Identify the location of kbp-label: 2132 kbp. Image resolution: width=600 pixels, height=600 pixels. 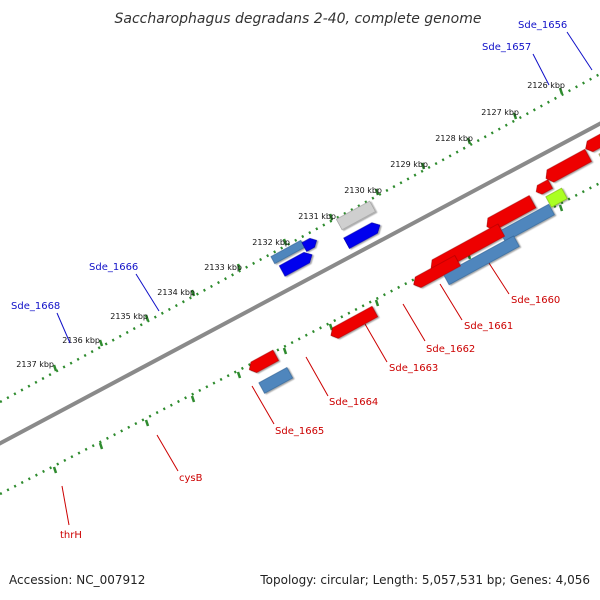
(271, 242).